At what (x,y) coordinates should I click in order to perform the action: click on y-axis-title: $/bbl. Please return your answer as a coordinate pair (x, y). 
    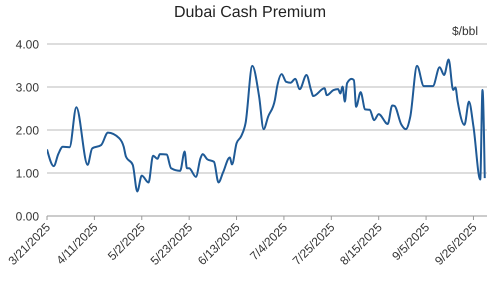
    Looking at the image, I should click on (465, 31).